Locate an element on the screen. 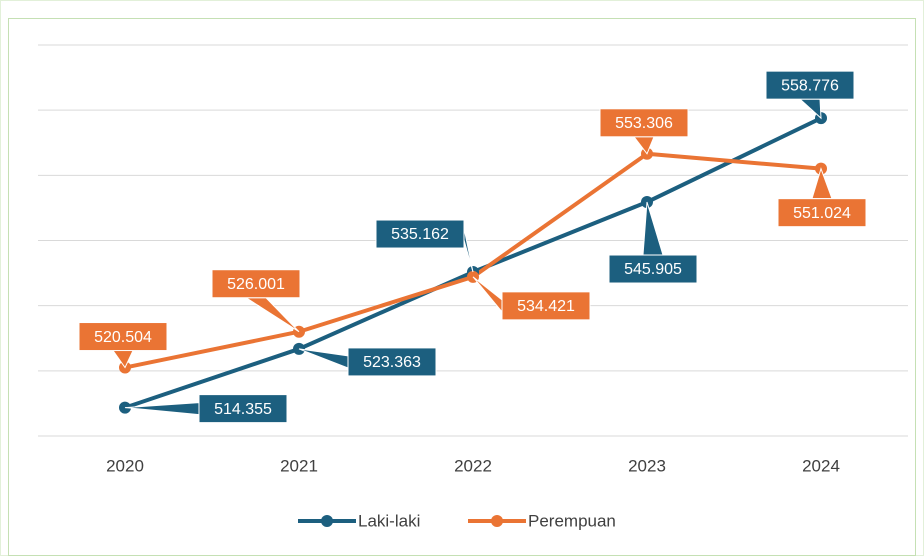  data-label: 534.421 is located at coordinates (546, 306).